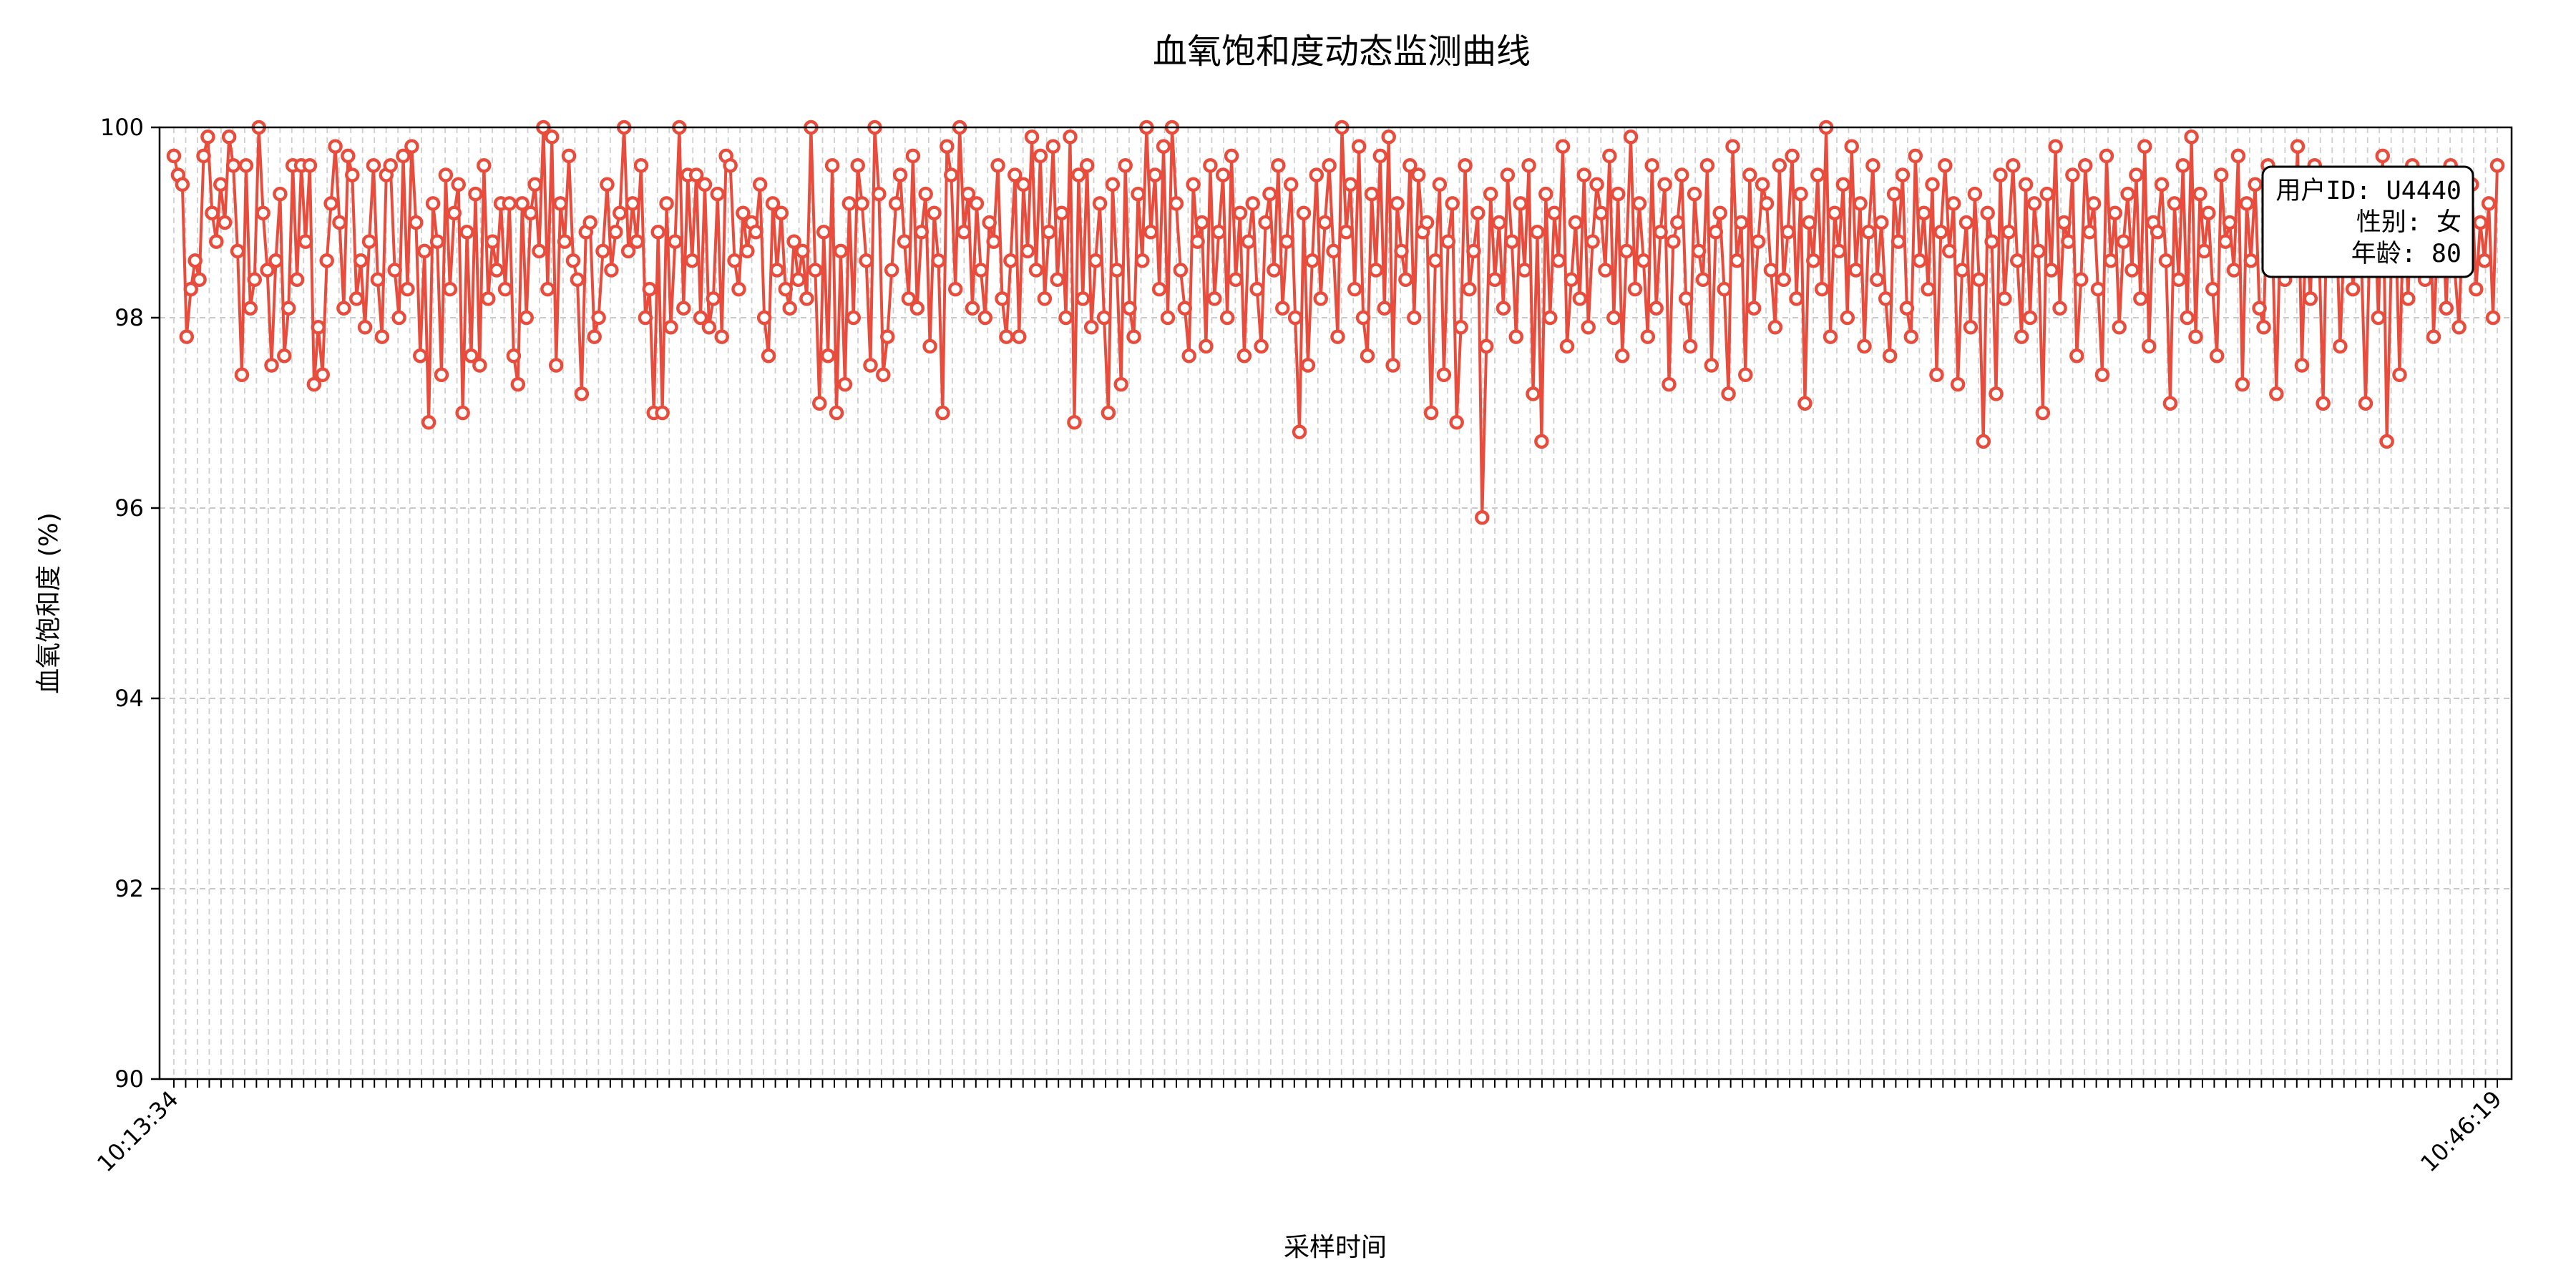 Image resolution: width=2576 pixels, height=1288 pixels. What do you see at coordinates (2406, 254) in the screenshot?
I see `info-age: 年龄: 80` at bounding box center [2406, 254].